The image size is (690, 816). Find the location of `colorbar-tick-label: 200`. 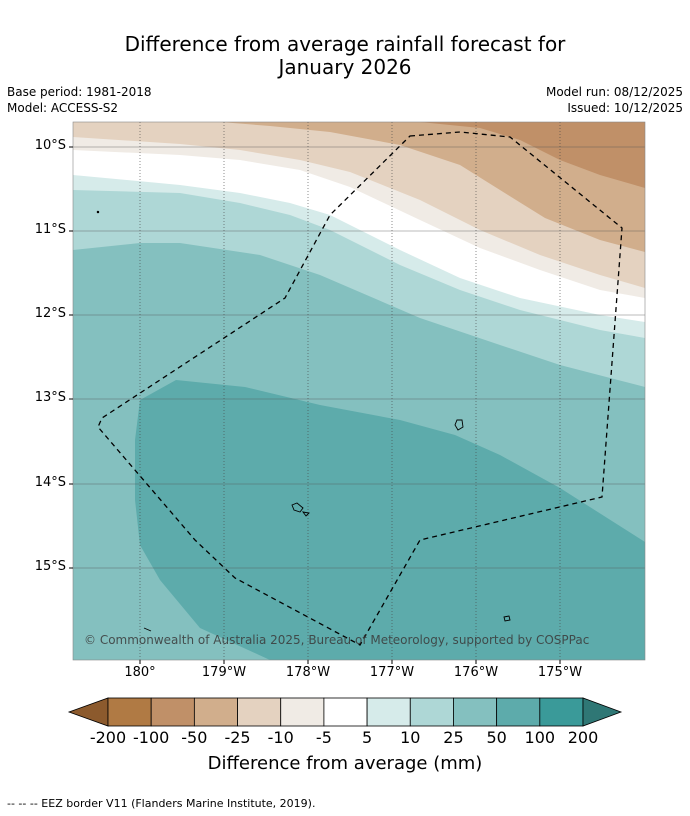

colorbar-tick-label: 200 is located at coordinates (583, 737).